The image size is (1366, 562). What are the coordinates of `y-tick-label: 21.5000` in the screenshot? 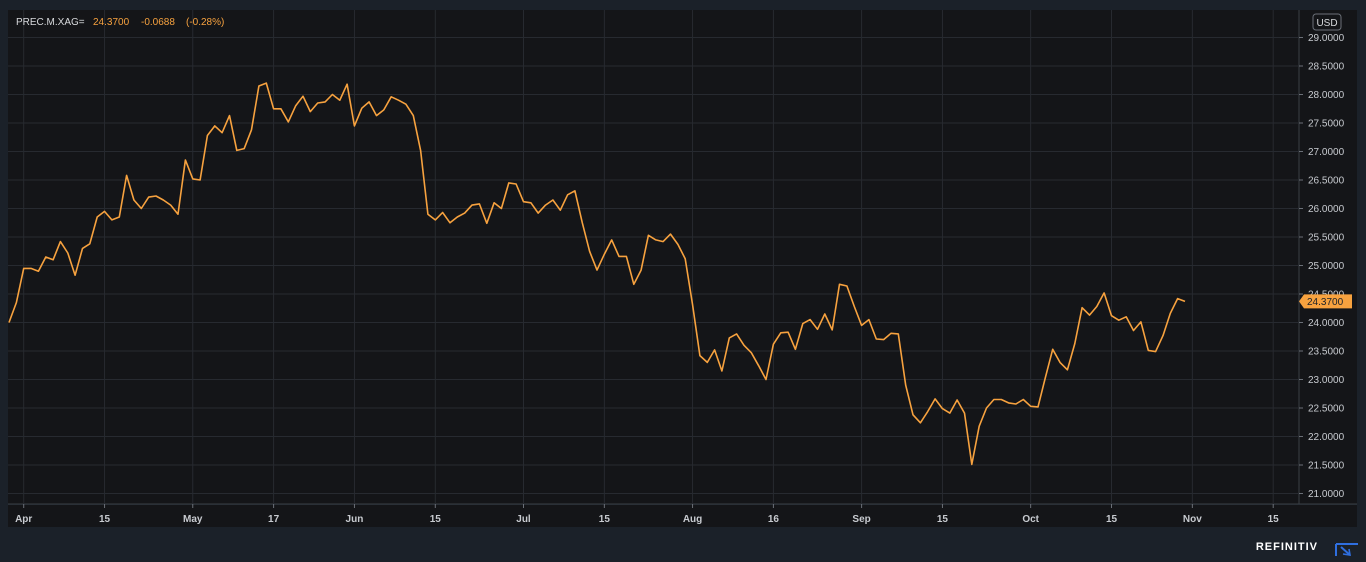 It's located at (1326, 466).